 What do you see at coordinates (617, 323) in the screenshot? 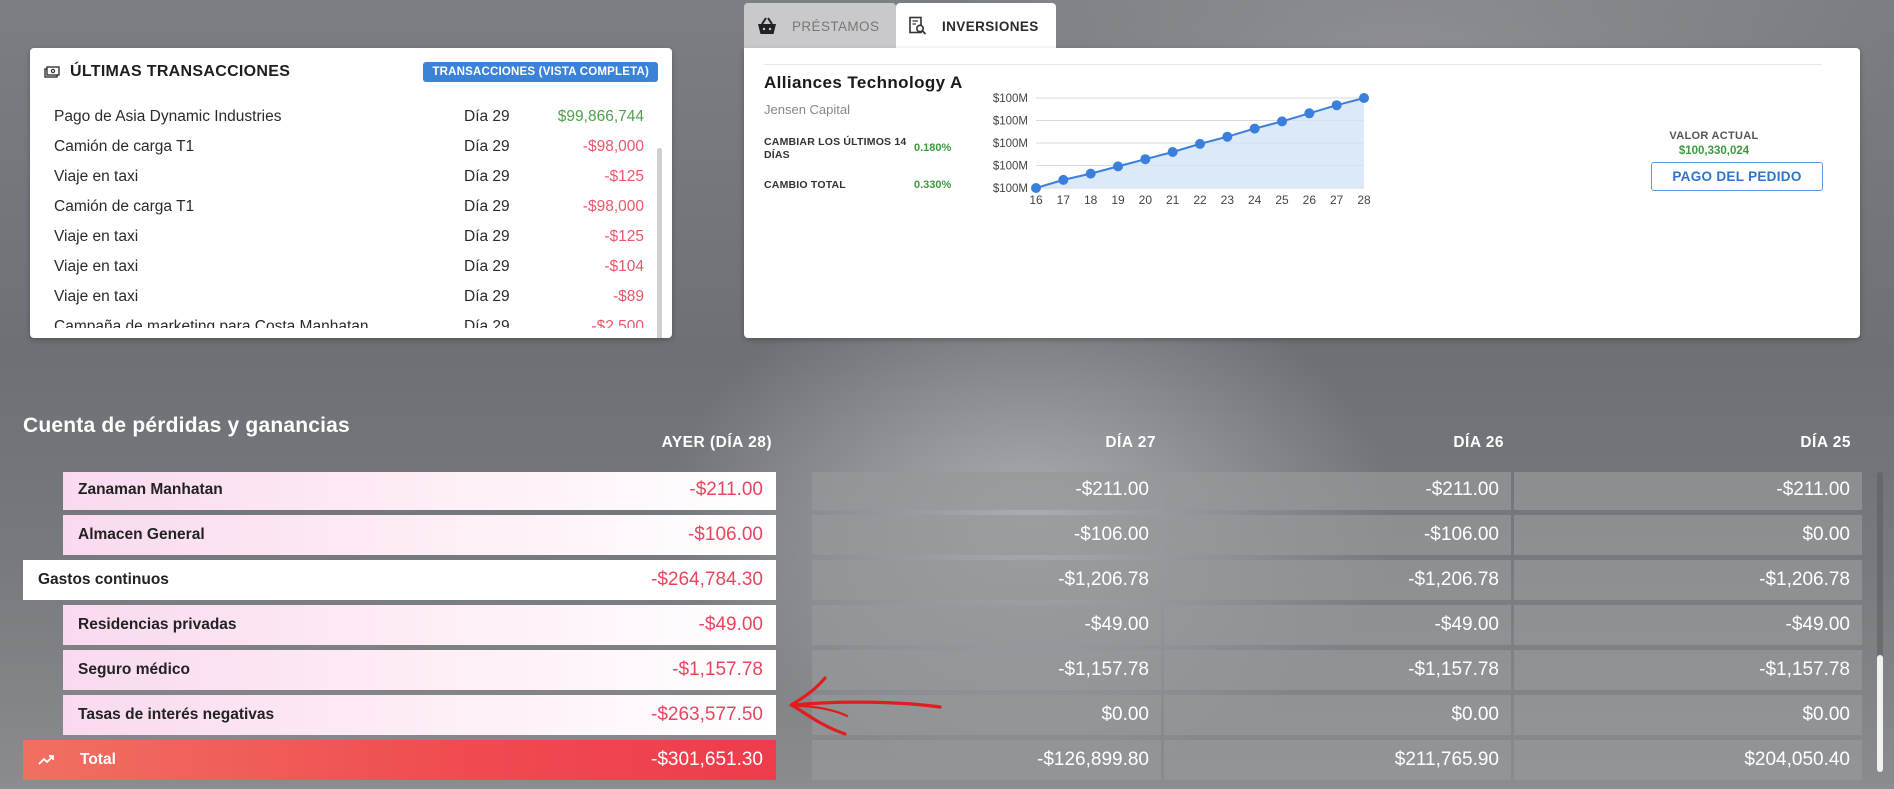
I see `transaction-amount: -$2,500` at bounding box center [617, 323].